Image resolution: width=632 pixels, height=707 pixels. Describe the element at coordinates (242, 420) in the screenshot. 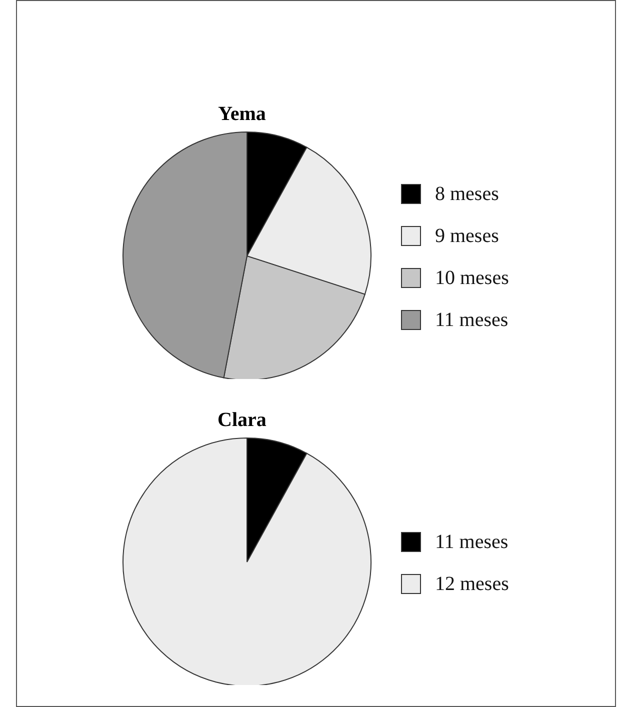

I see `chart-title: Clara` at that location.